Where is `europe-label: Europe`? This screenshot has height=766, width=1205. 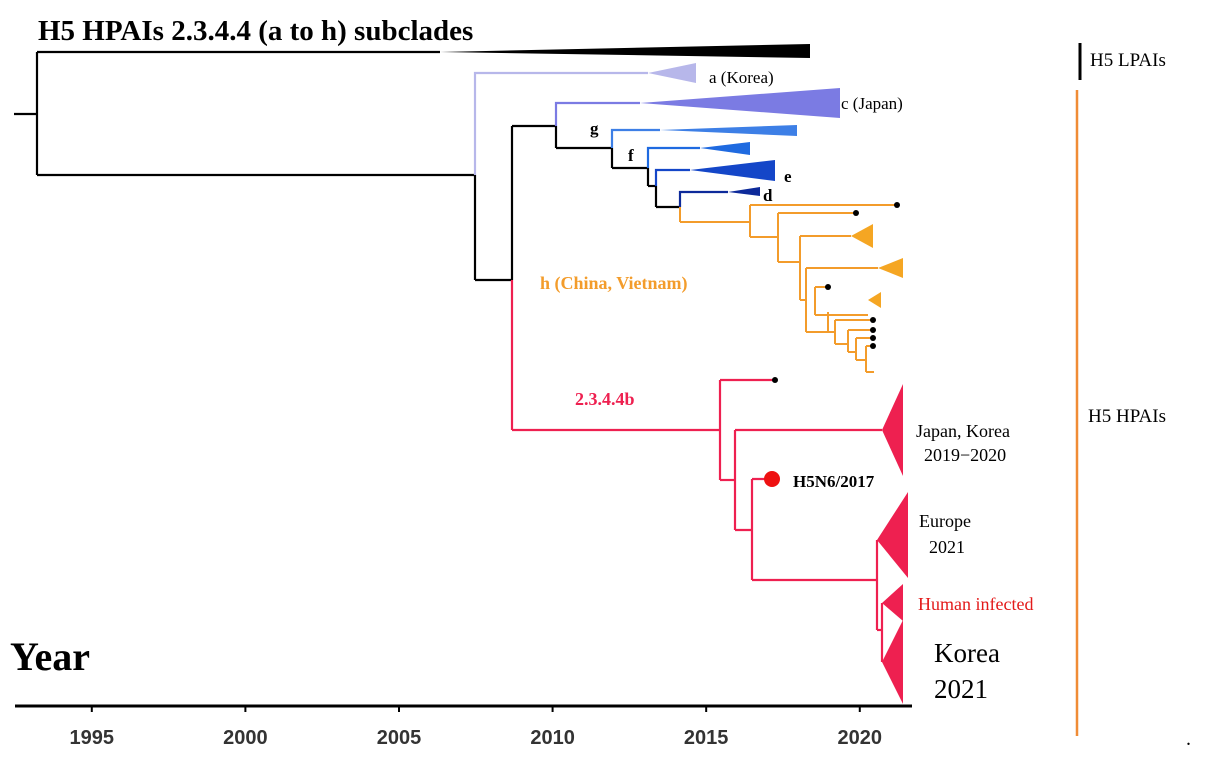 europe-label: Europe is located at coordinates (945, 521).